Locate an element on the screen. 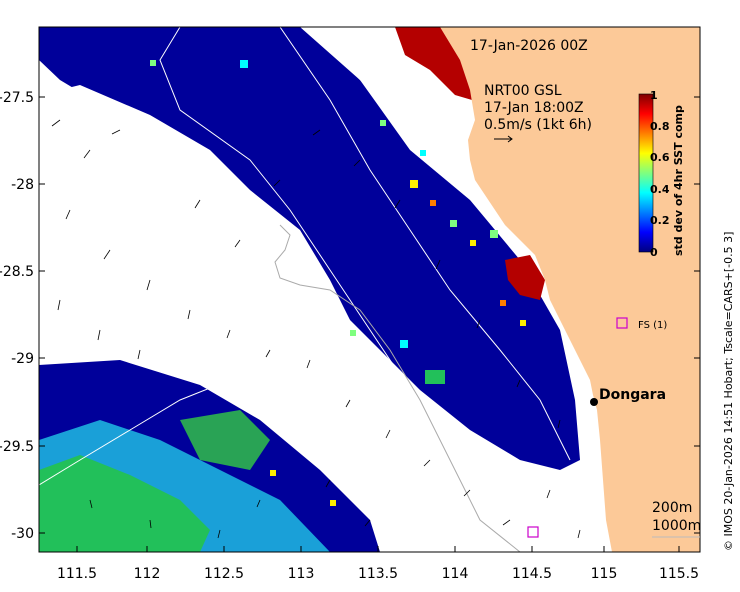 The height and width of the screenshot is (592, 740). y-tick-30: -30 is located at coordinates (22, 534).